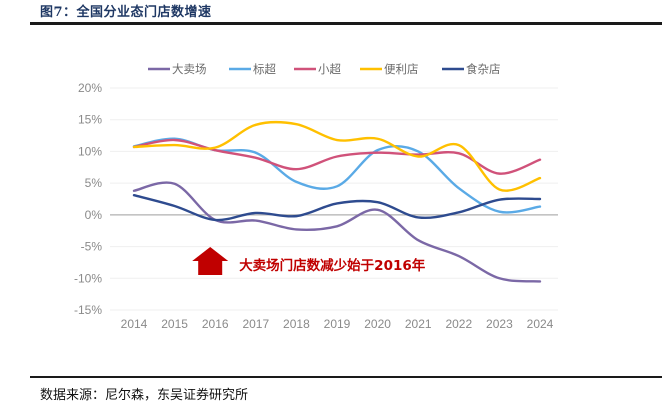  I want to click on y-tick-label: 5%, so click(94, 183).